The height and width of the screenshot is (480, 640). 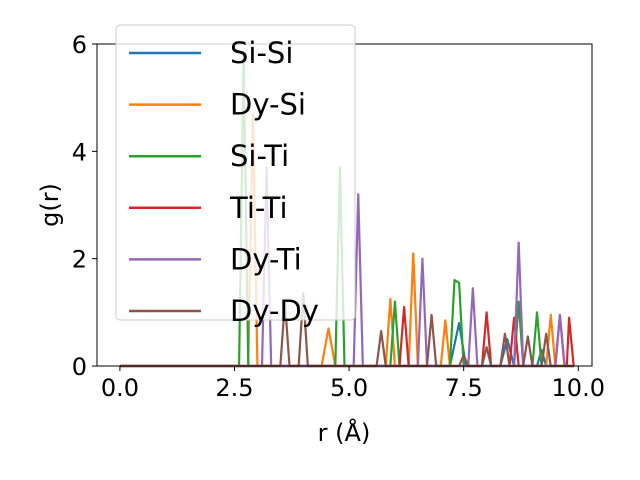 What do you see at coordinates (464, 388) in the screenshot?
I see `x-tick-label: 7.5` at bounding box center [464, 388].